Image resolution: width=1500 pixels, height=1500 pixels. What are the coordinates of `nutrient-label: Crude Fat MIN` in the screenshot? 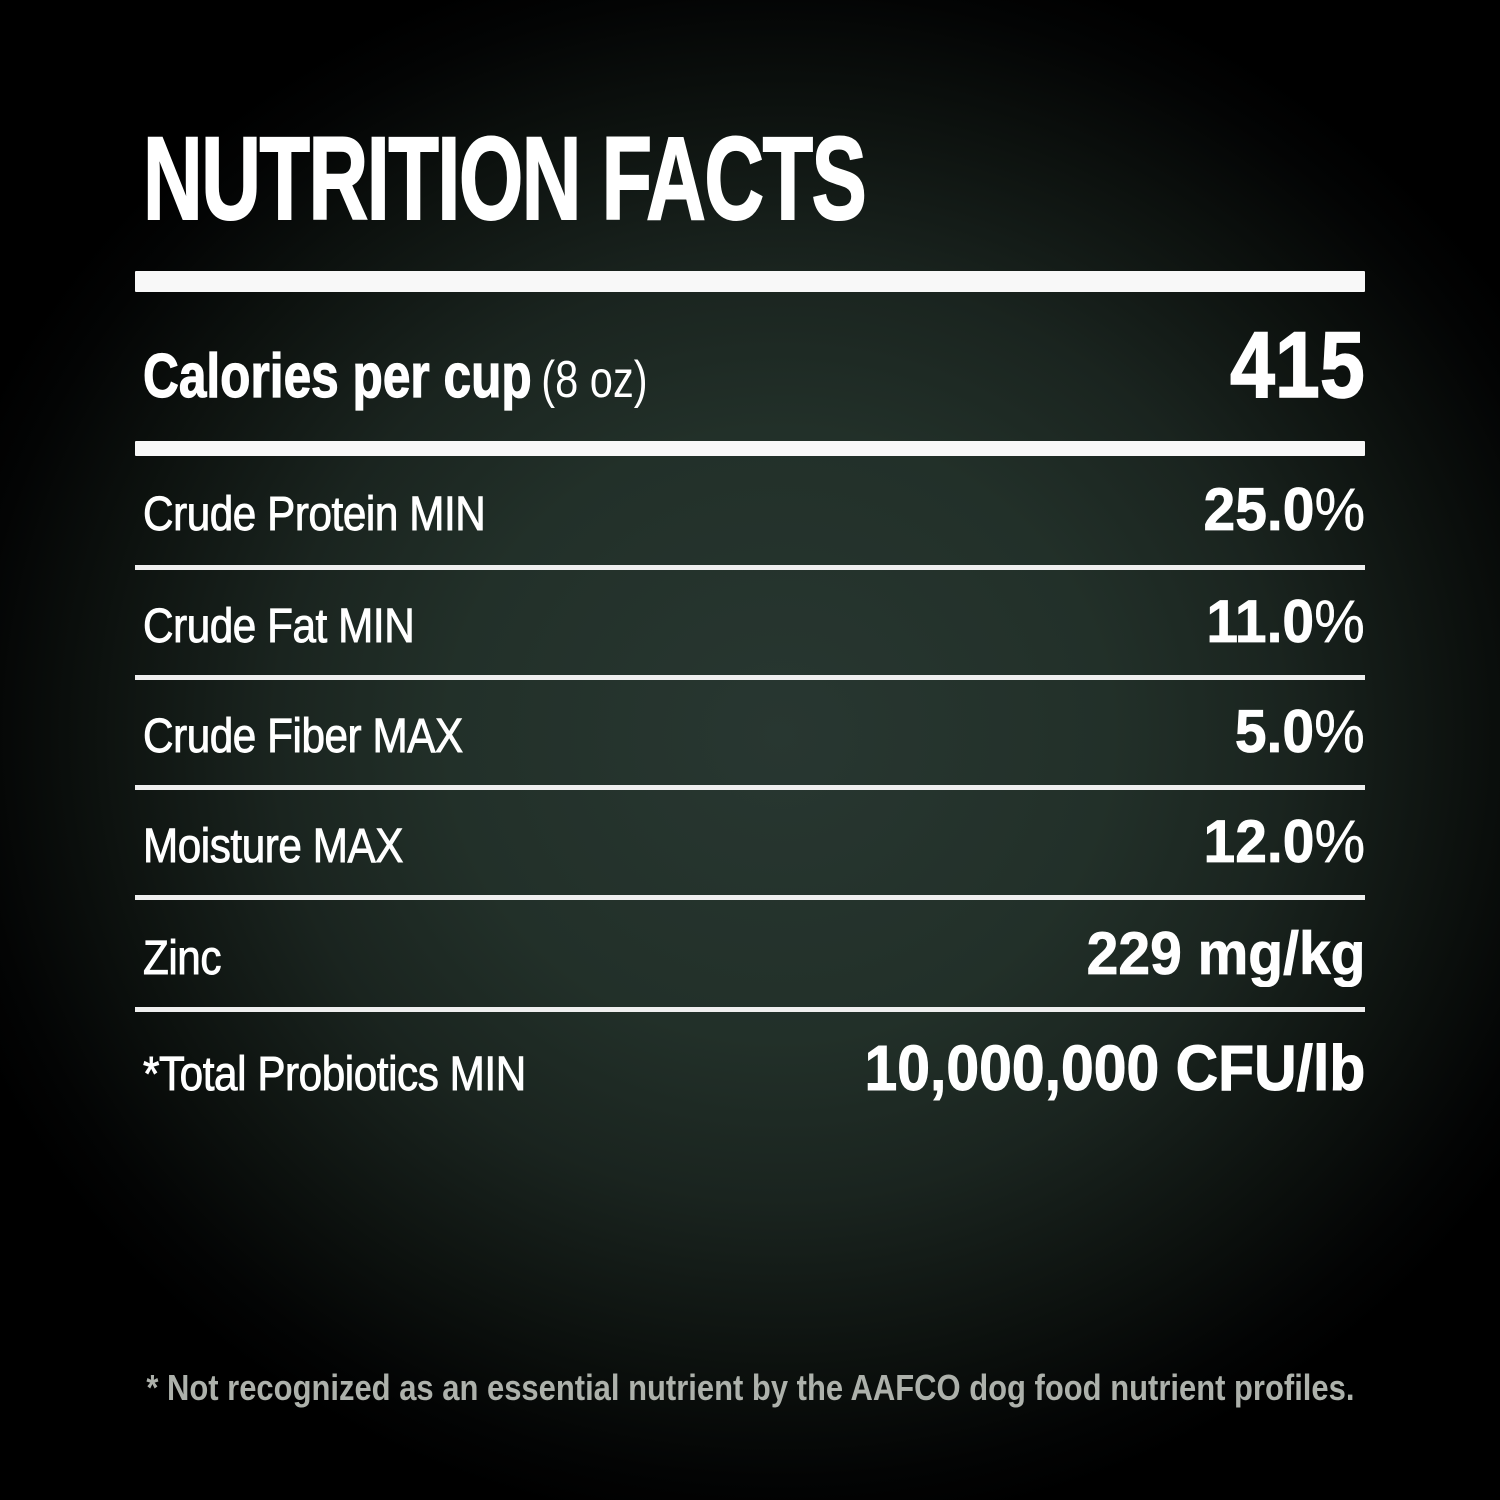 It's located at (279, 626).